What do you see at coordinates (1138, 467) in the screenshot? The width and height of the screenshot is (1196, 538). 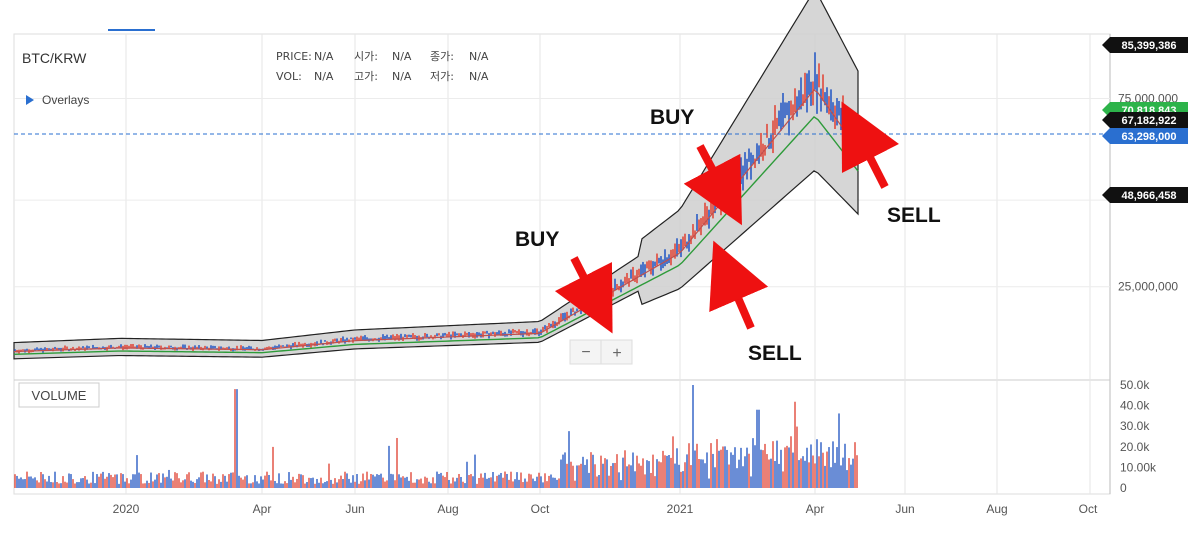 I see `volume-axis-label: 10.00k` at bounding box center [1138, 467].